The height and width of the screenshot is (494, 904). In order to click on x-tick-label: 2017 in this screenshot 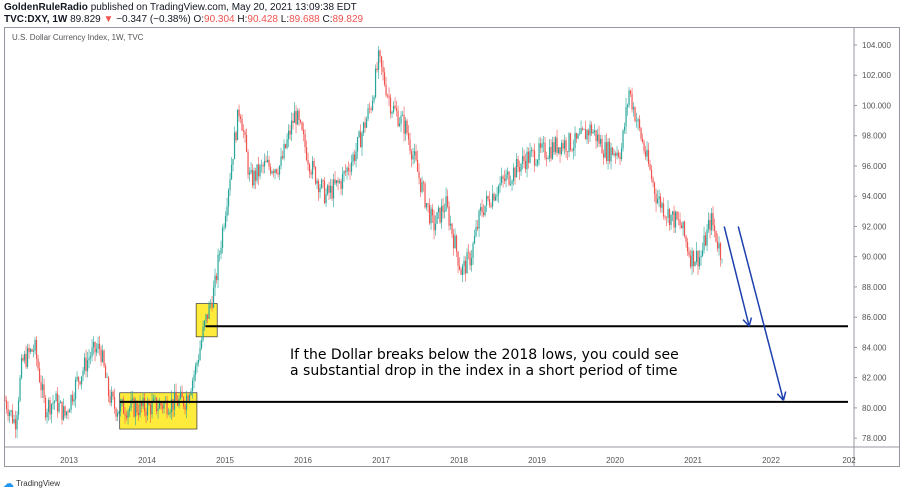, I will do `click(381, 460)`.